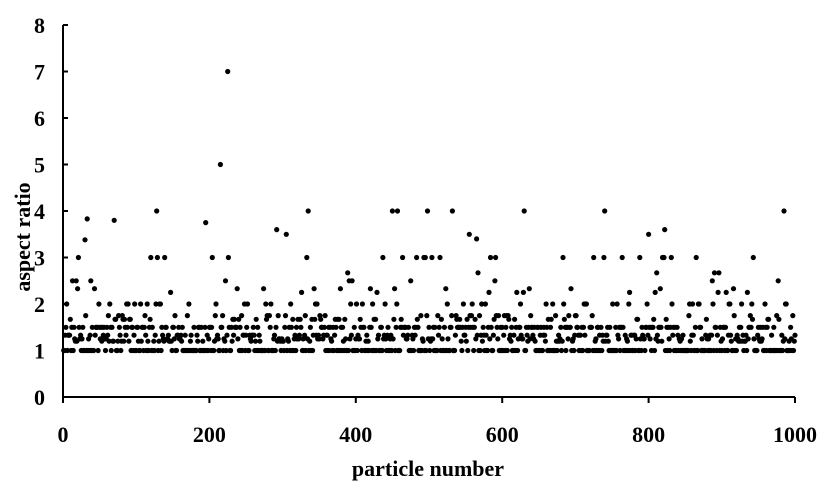  I want to click on x-tick-label: 200, so click(209, 434).